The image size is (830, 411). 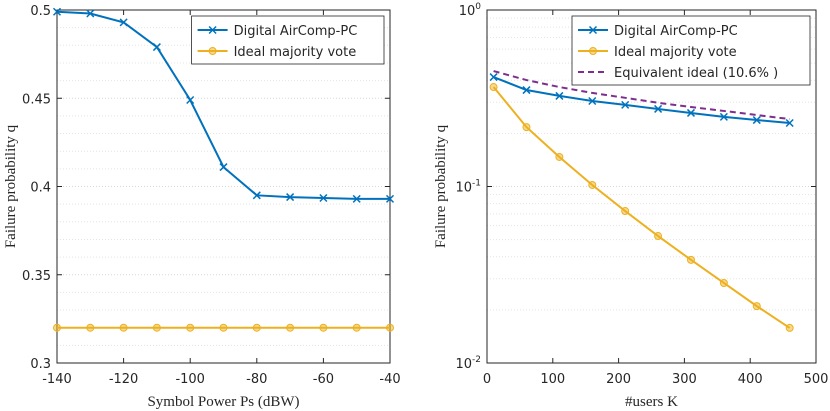 I want to click on x-tick-label: 300, so click(x=684, y=379).